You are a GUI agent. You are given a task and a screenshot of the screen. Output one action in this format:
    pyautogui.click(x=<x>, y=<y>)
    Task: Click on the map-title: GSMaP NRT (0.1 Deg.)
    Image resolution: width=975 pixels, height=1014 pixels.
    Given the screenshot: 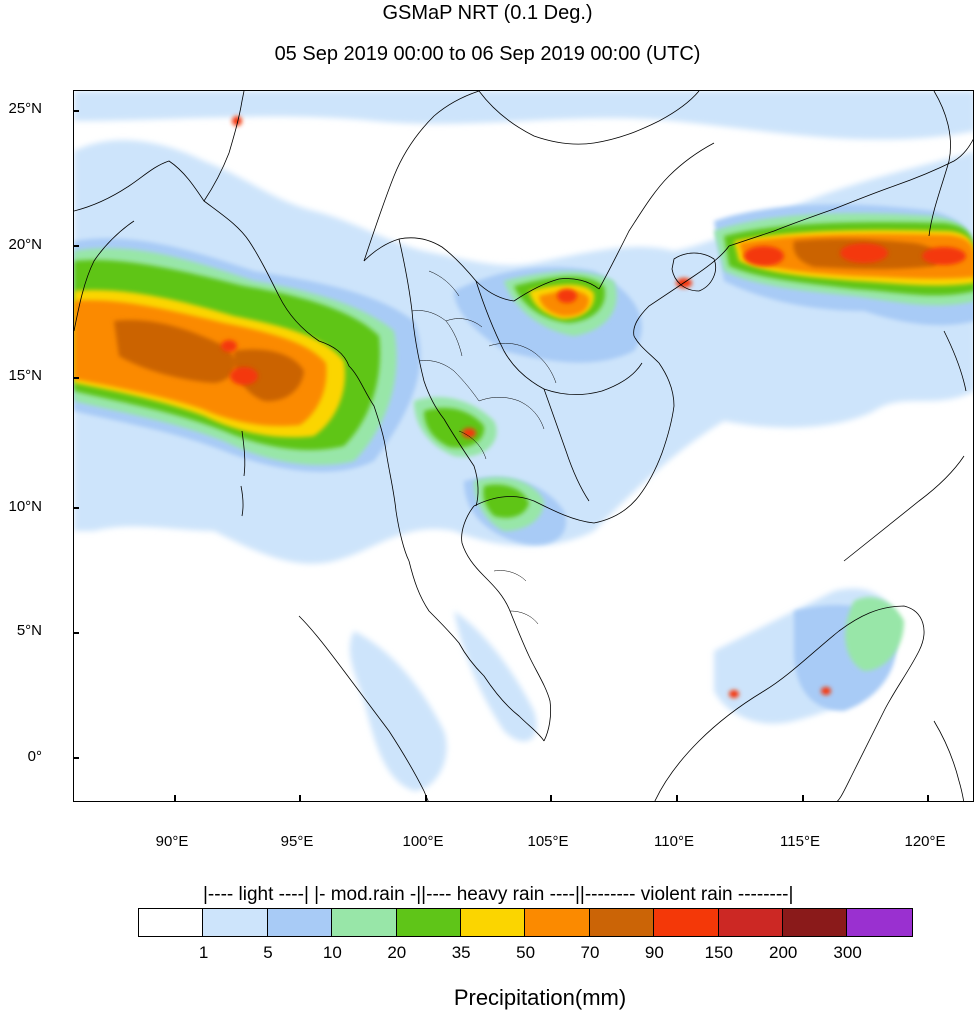 What is the action you would take?
    pyautogui.click(x=487, y=13)
    